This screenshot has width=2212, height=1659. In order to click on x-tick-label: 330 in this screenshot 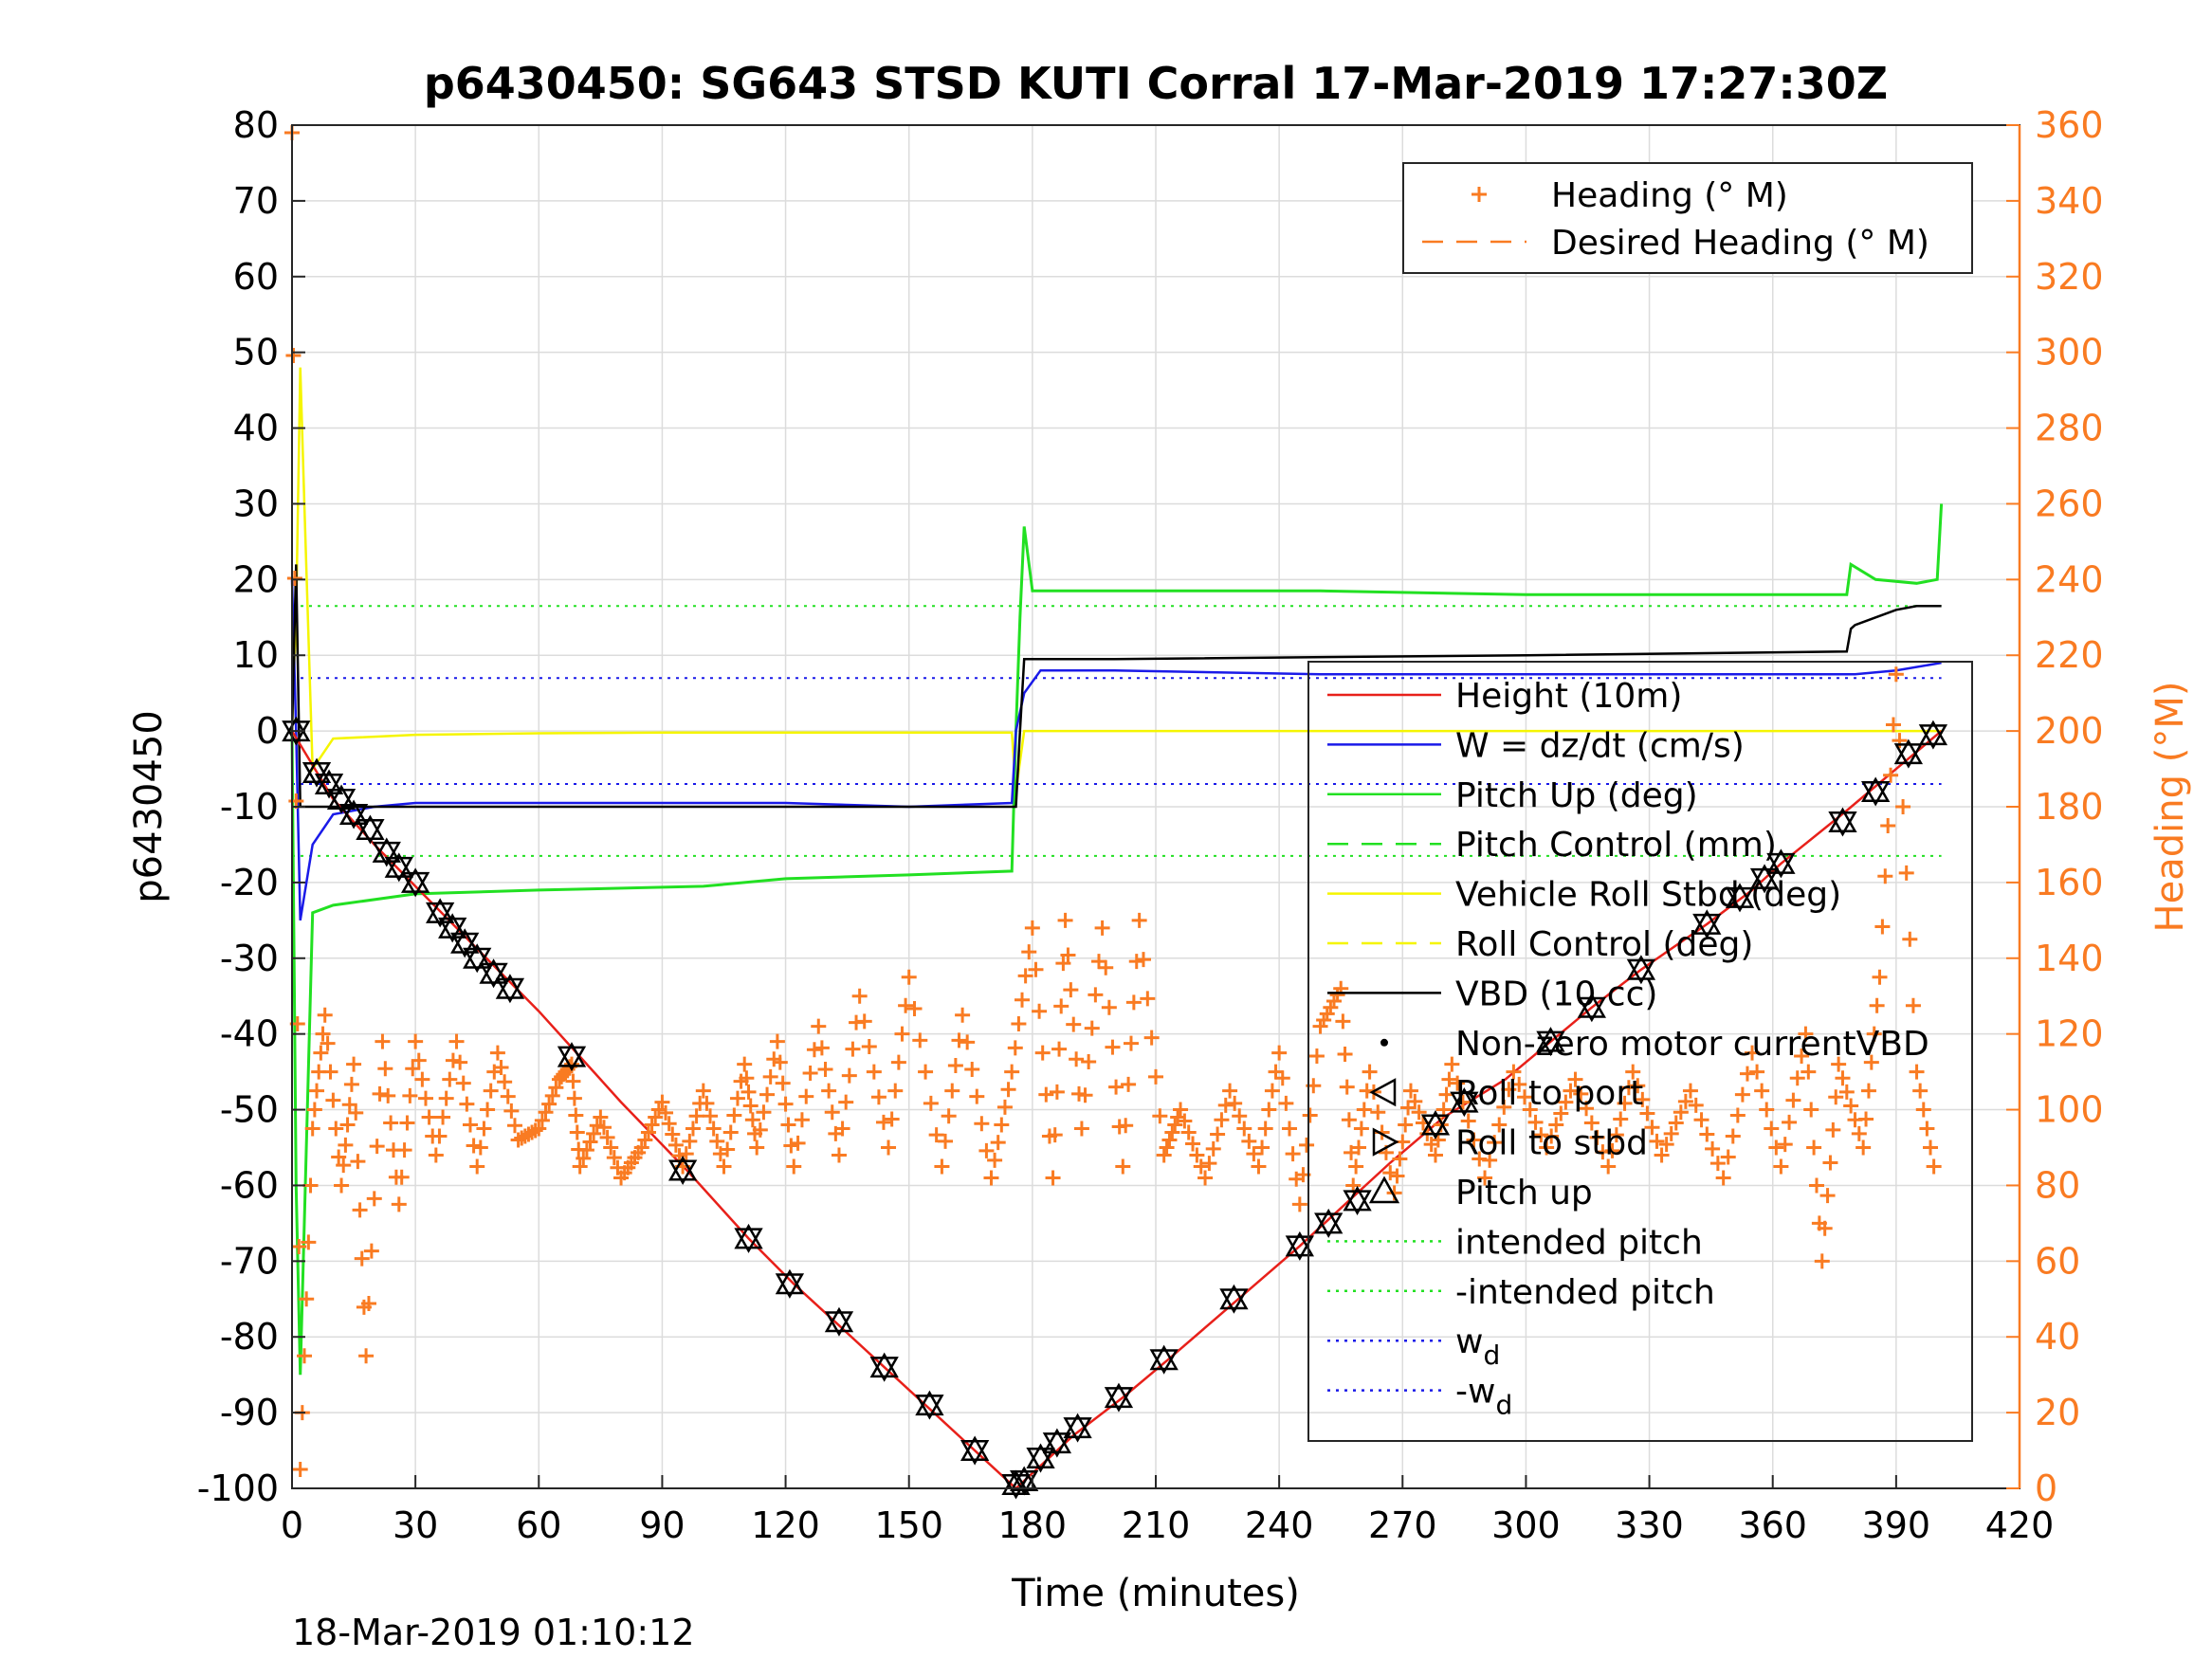, I will do `click(1649, 1525)`.